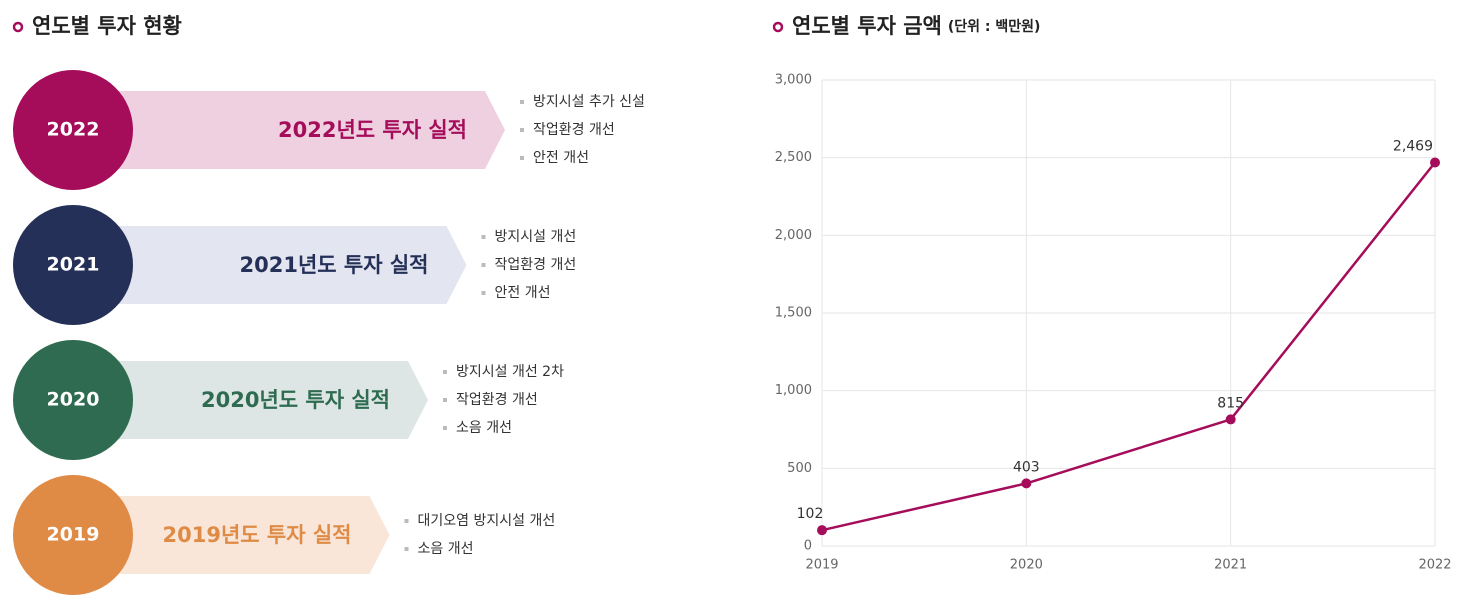 The width and height of the screenshot is (1481, 611). Describe the element at coordinates (994, 26) in the screenshot. I see `chart-subtitle: (단위 : 백만원)` at that location.